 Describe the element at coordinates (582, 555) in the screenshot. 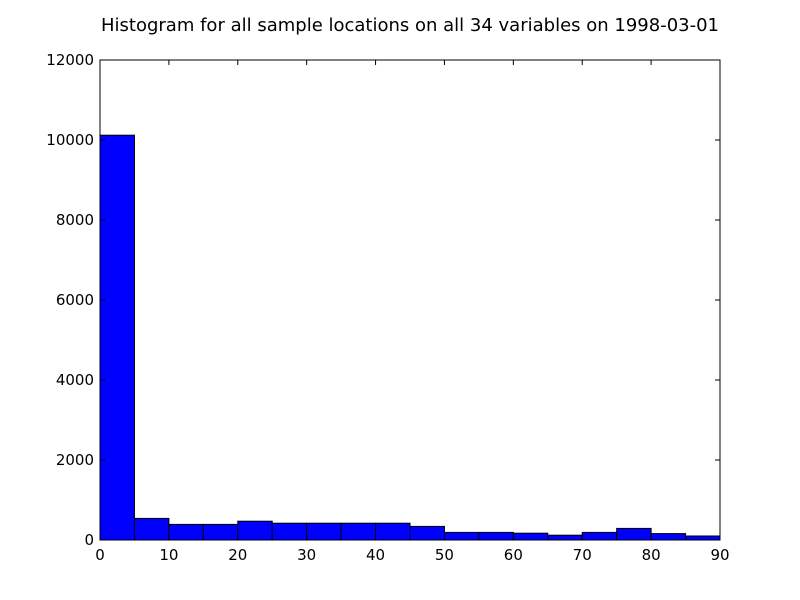

I see `x-tick-label: 70` at that location.